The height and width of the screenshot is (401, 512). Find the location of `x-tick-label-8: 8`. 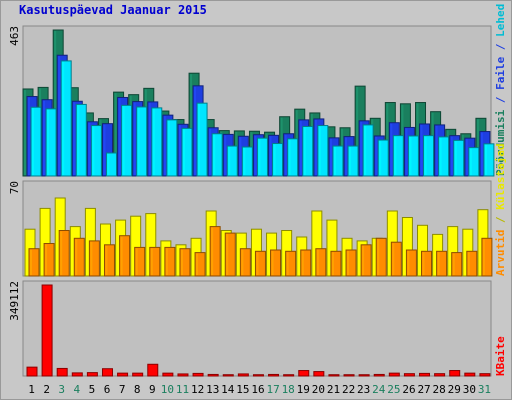

x-tick-label-8: 8 is located at coordinates (137, 389).